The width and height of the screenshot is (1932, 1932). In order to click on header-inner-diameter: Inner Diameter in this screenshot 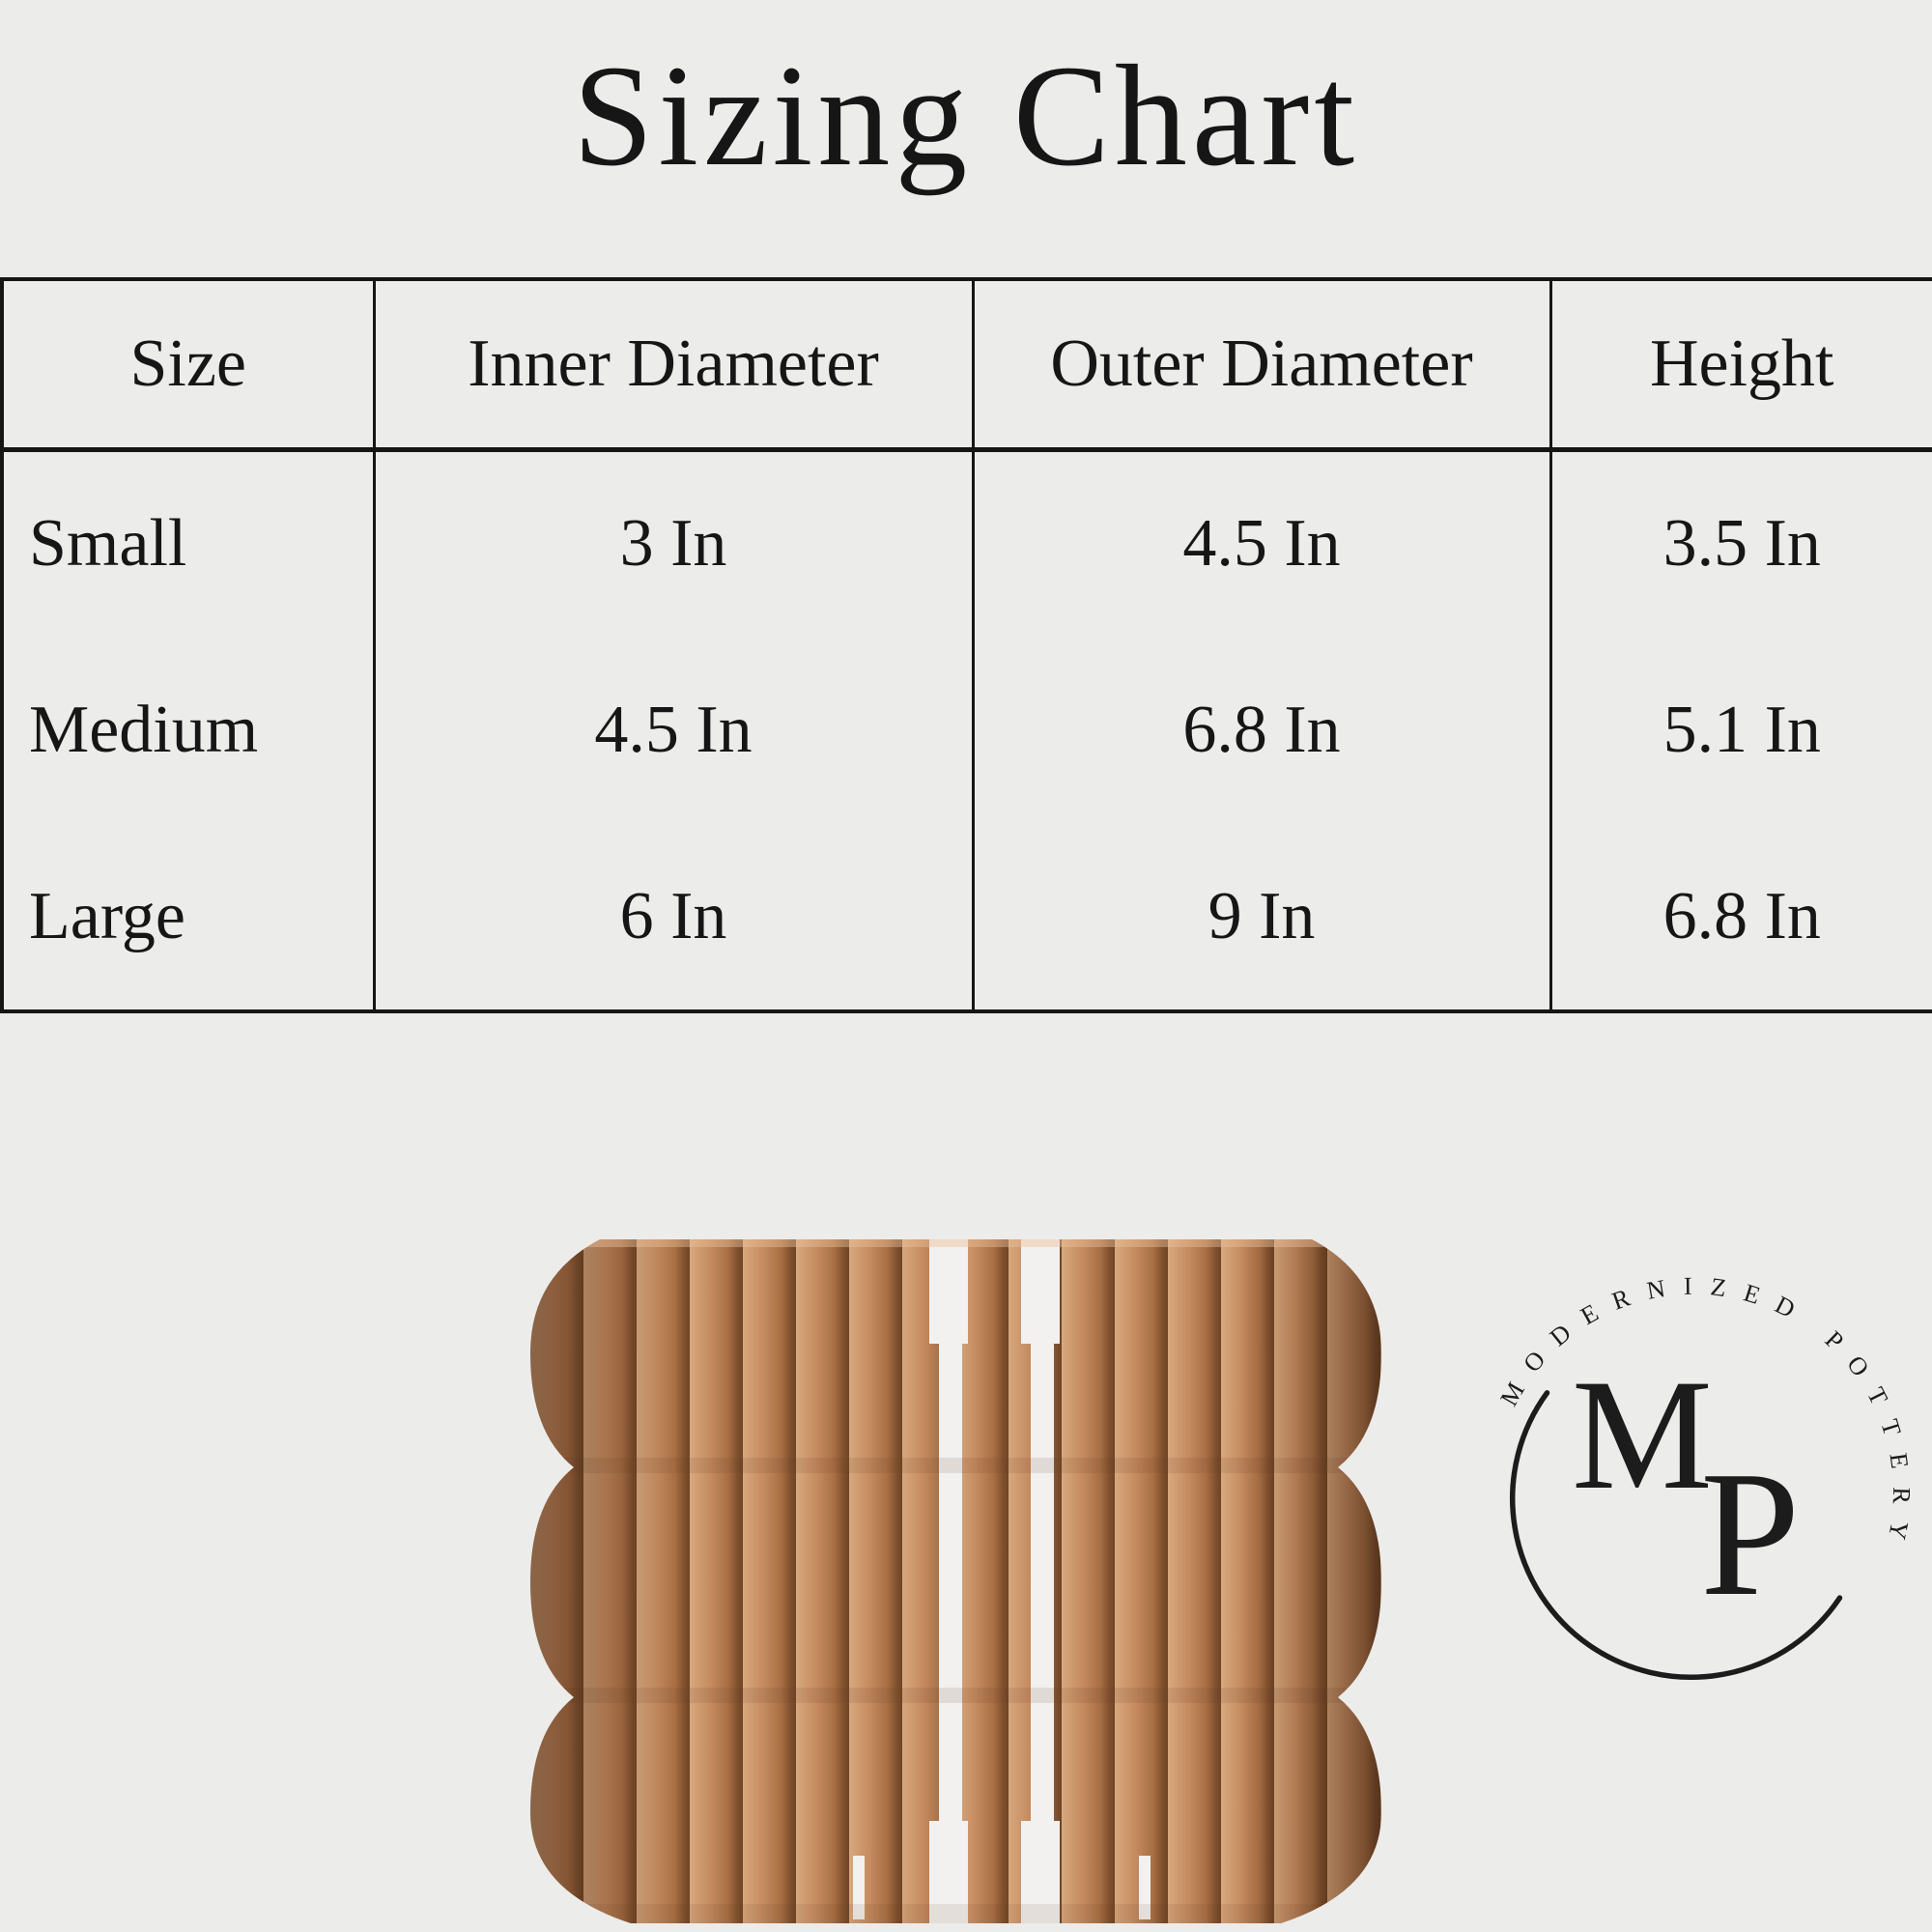, I will do `click(672, 365)`.